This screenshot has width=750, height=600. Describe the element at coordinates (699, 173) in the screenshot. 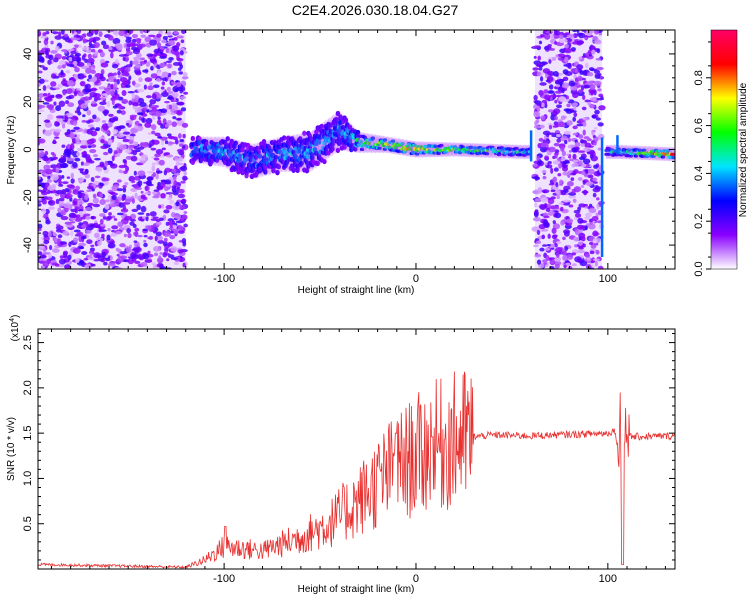

I see `colorbar-tick-label: 0.4` at that location.